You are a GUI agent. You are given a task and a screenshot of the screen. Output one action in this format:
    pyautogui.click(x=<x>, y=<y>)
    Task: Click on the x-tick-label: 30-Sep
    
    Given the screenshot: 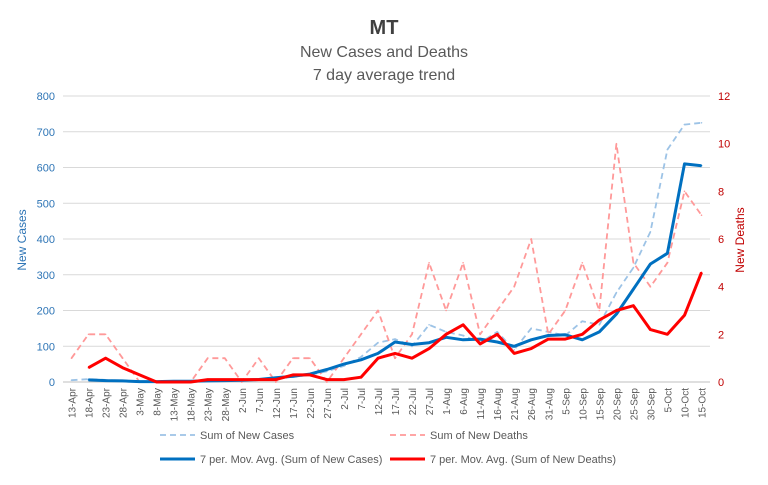 What is the action you would take?
    pyautogui.click(x=651, y=404)
    